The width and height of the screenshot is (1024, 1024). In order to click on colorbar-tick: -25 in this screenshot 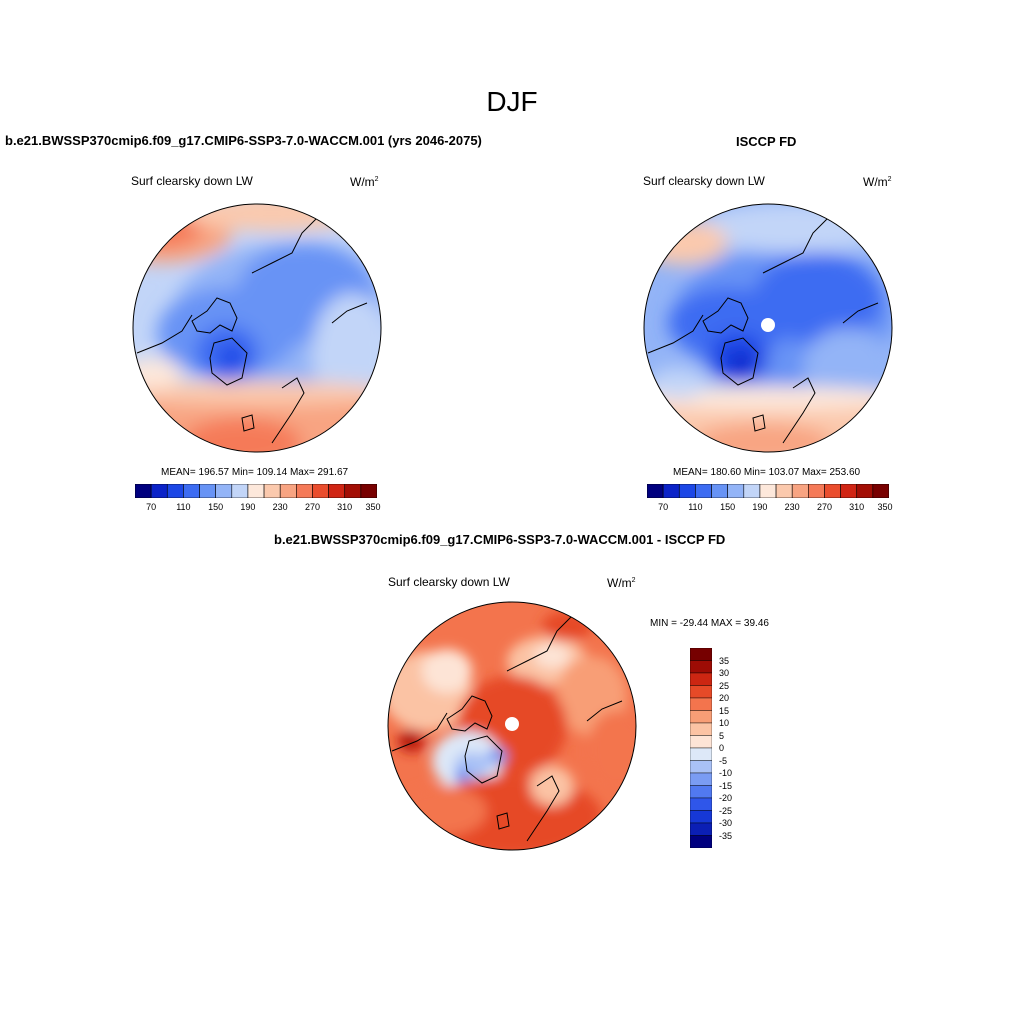, I will do `click(726, 810)`.